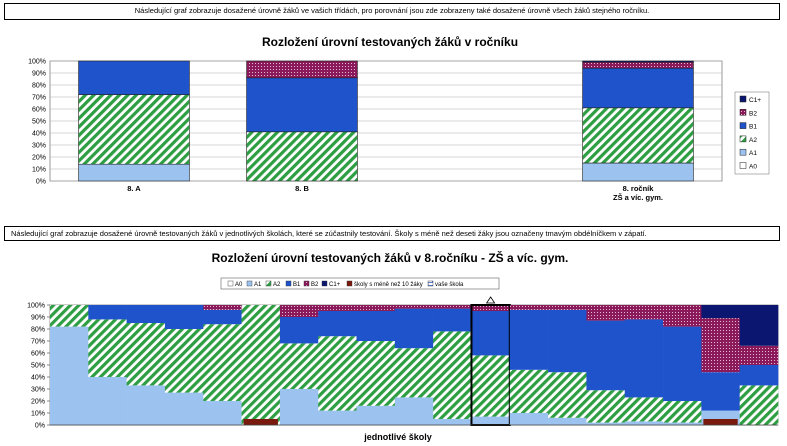 The width and height of the screenshot is (787, 446). What do you see at coordinates (753, 127) in the screenshot?
I see `chart1-legend-label: B1` at bounding box center [753, 127].